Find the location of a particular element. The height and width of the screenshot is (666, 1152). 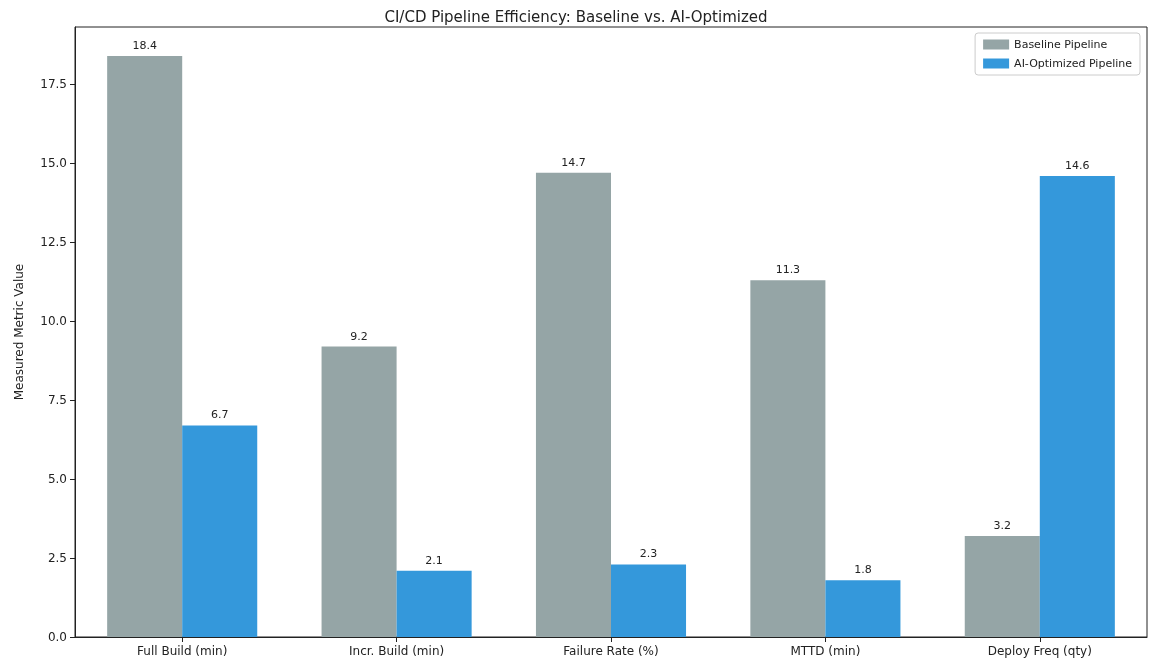

data-label: 9.2 is located at coordinates (359, 336).